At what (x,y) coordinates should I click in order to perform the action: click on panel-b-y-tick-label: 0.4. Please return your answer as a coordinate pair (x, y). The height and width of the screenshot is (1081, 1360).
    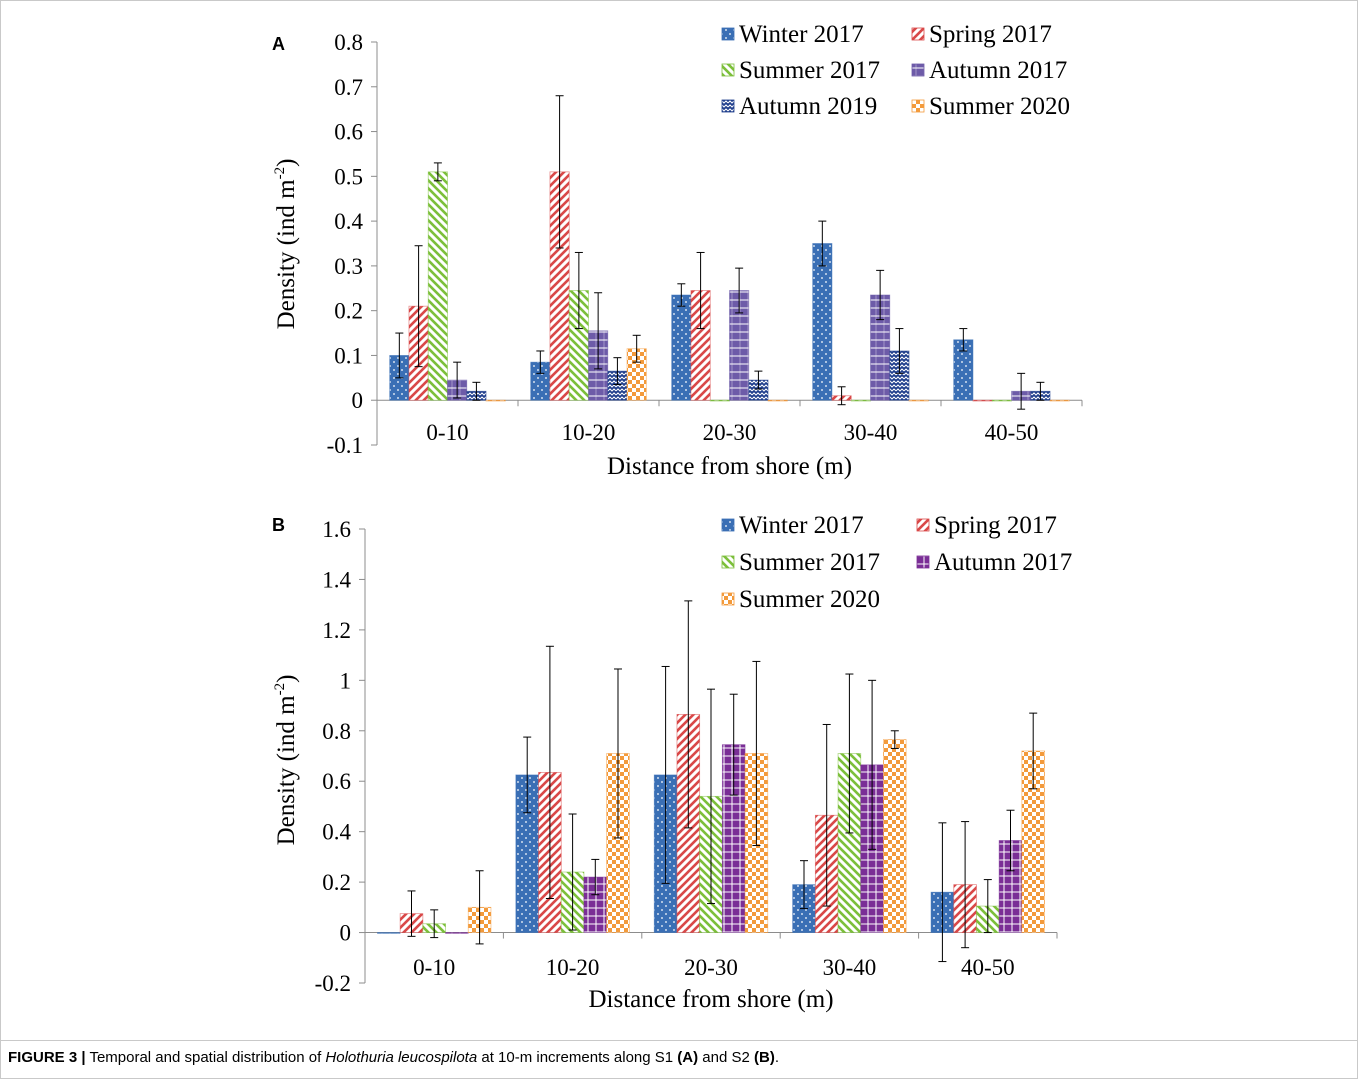
    Looking at the image, I should click on (336, 832).